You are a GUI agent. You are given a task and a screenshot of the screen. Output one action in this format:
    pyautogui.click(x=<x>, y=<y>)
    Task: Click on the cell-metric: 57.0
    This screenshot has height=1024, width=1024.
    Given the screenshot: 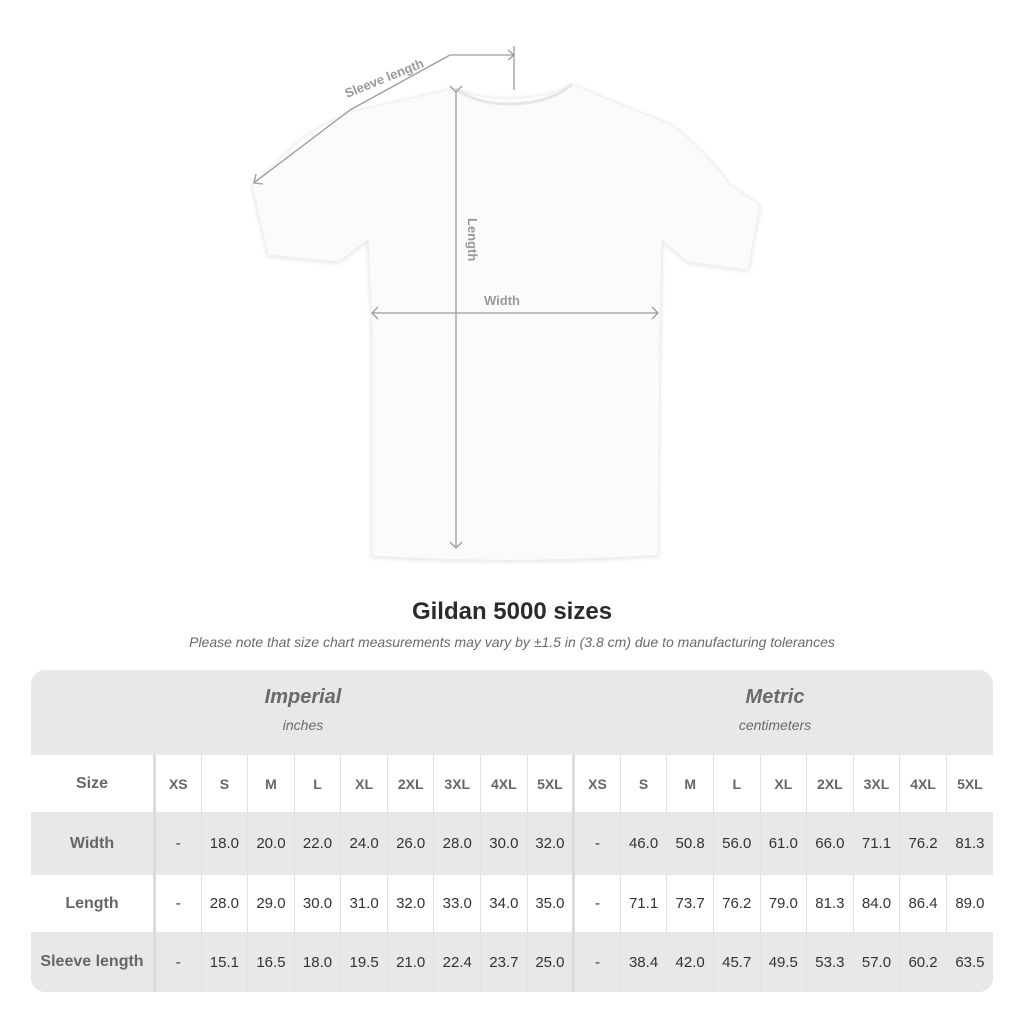 What is the action you would take?
    pyautogui.click(x=876, y=962)
    